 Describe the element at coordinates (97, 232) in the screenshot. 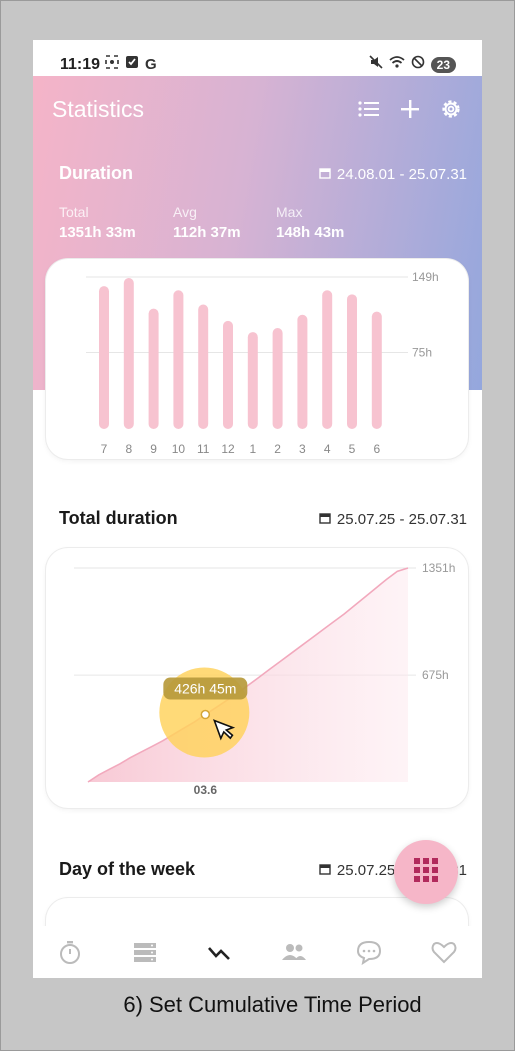

I see `stat-total-value: 1351h 33m` at that location.